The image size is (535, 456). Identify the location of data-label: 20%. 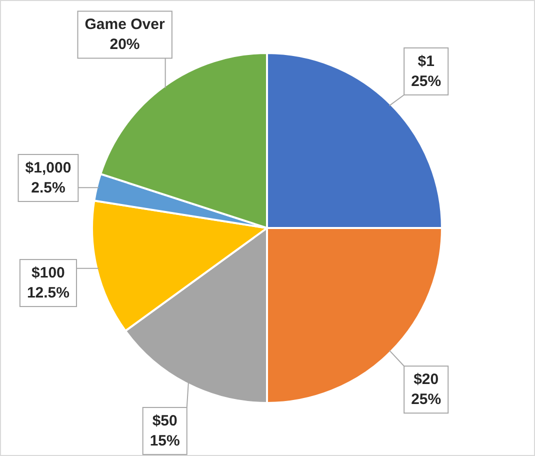
(125, 45).